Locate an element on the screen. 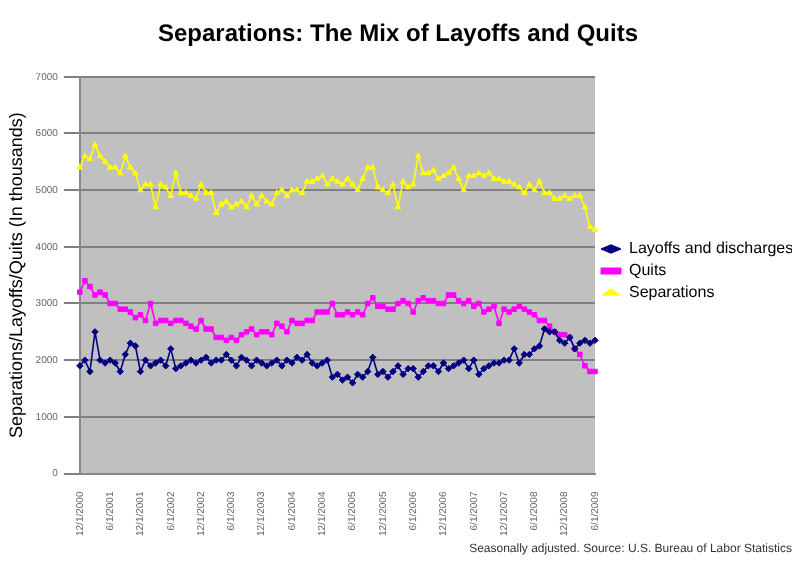  chart-title: Separations: The Mix of Layoffs and Quits is located at coordinates (398, 33).